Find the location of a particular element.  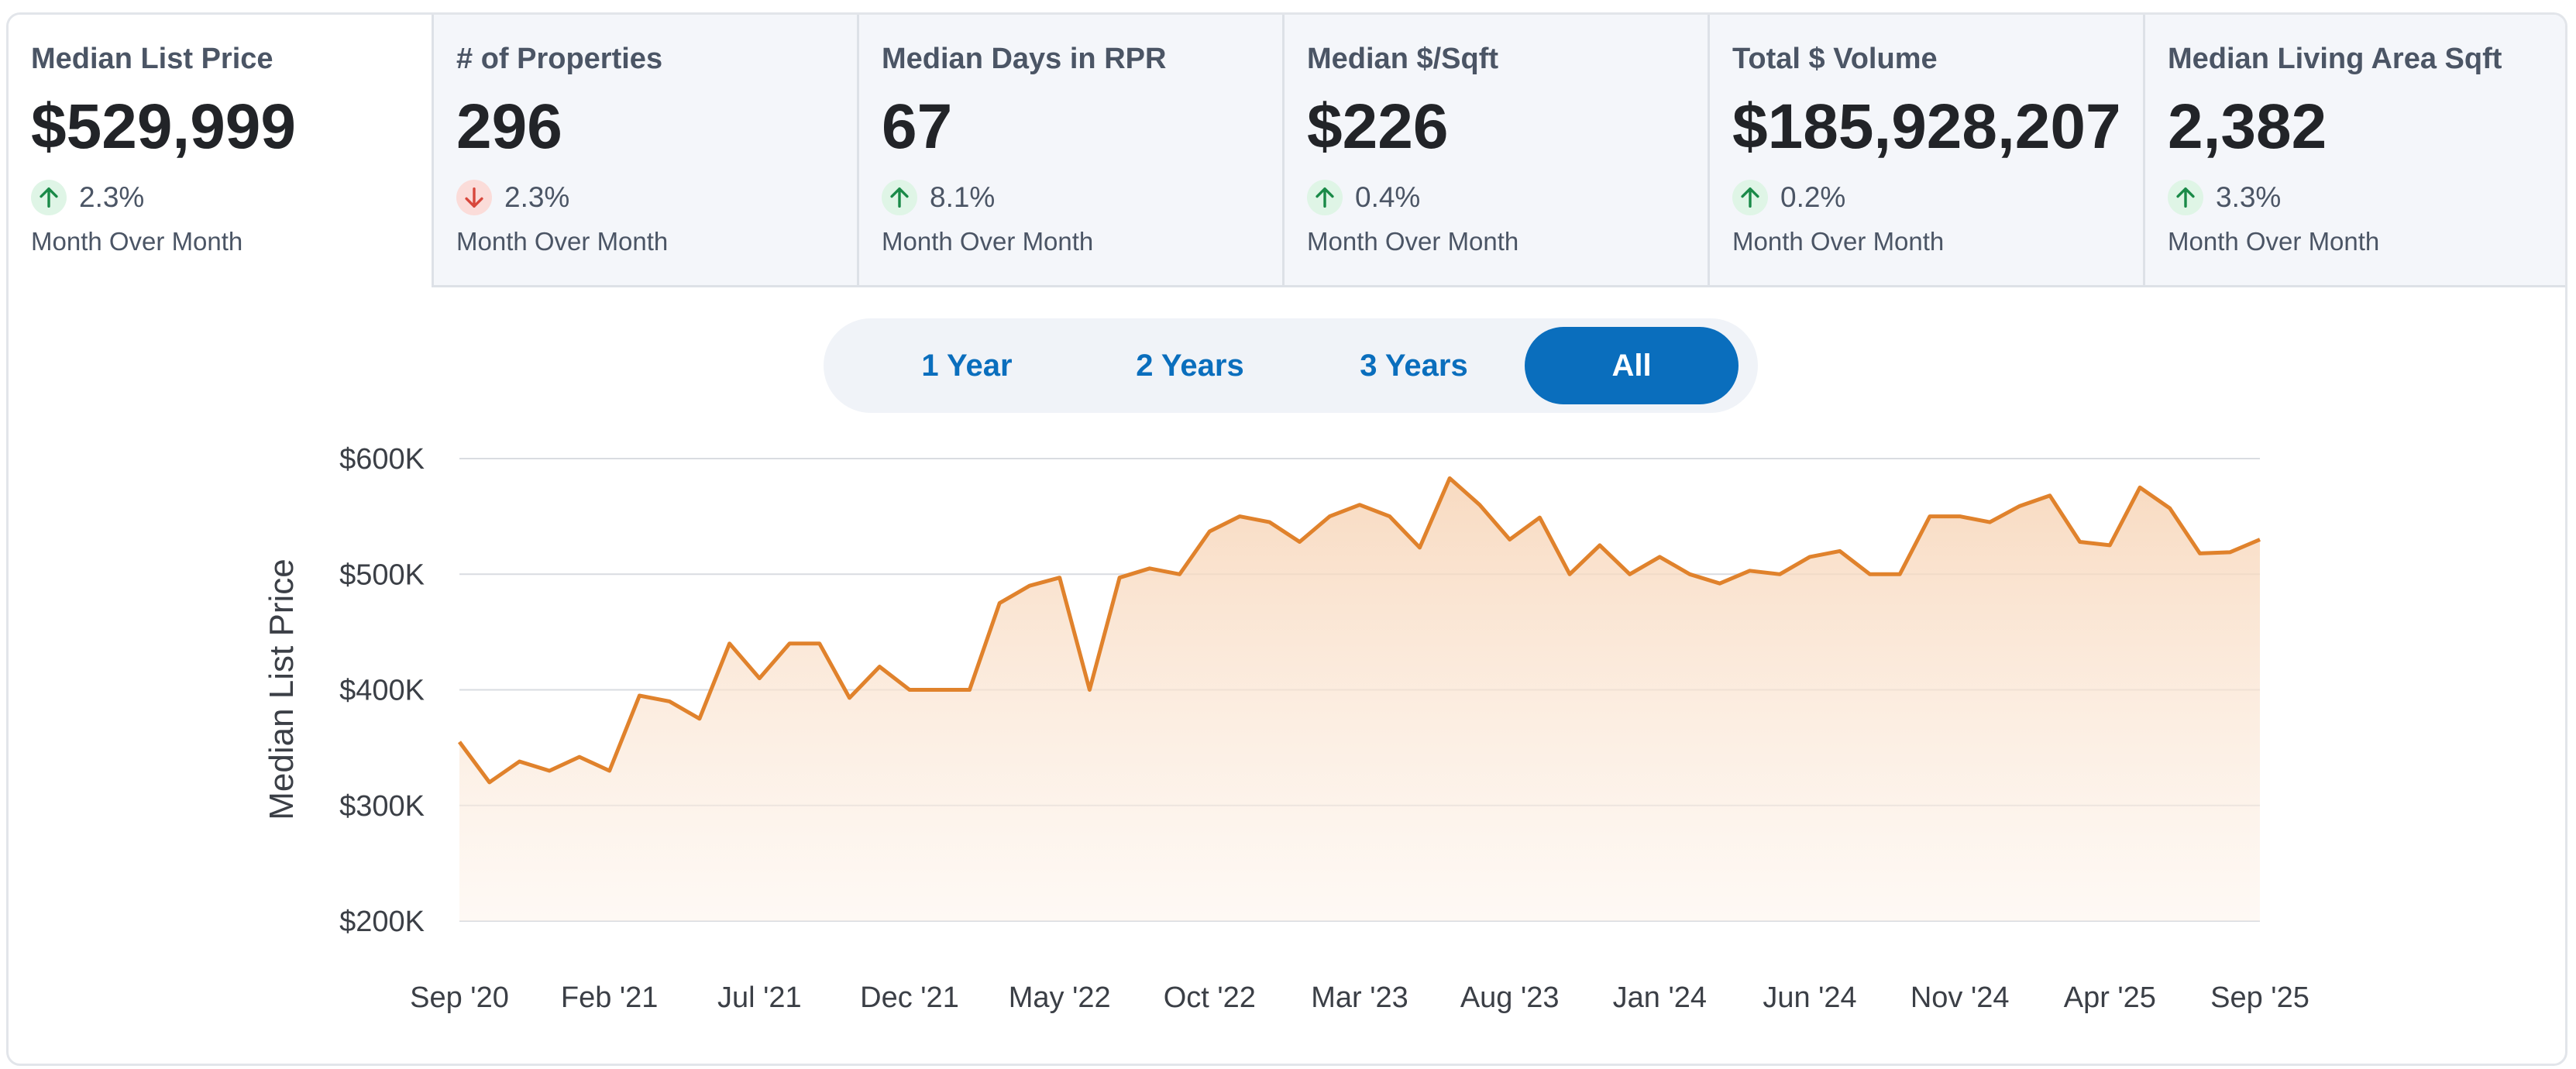

metric-title: Total $ Volume is located at coordinates (1835, 59).